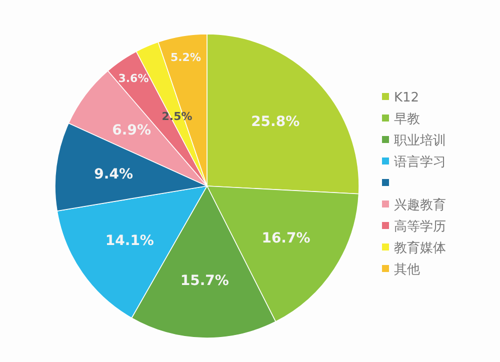  I want to click on legend-label: 职业培训, so click(420, 141).